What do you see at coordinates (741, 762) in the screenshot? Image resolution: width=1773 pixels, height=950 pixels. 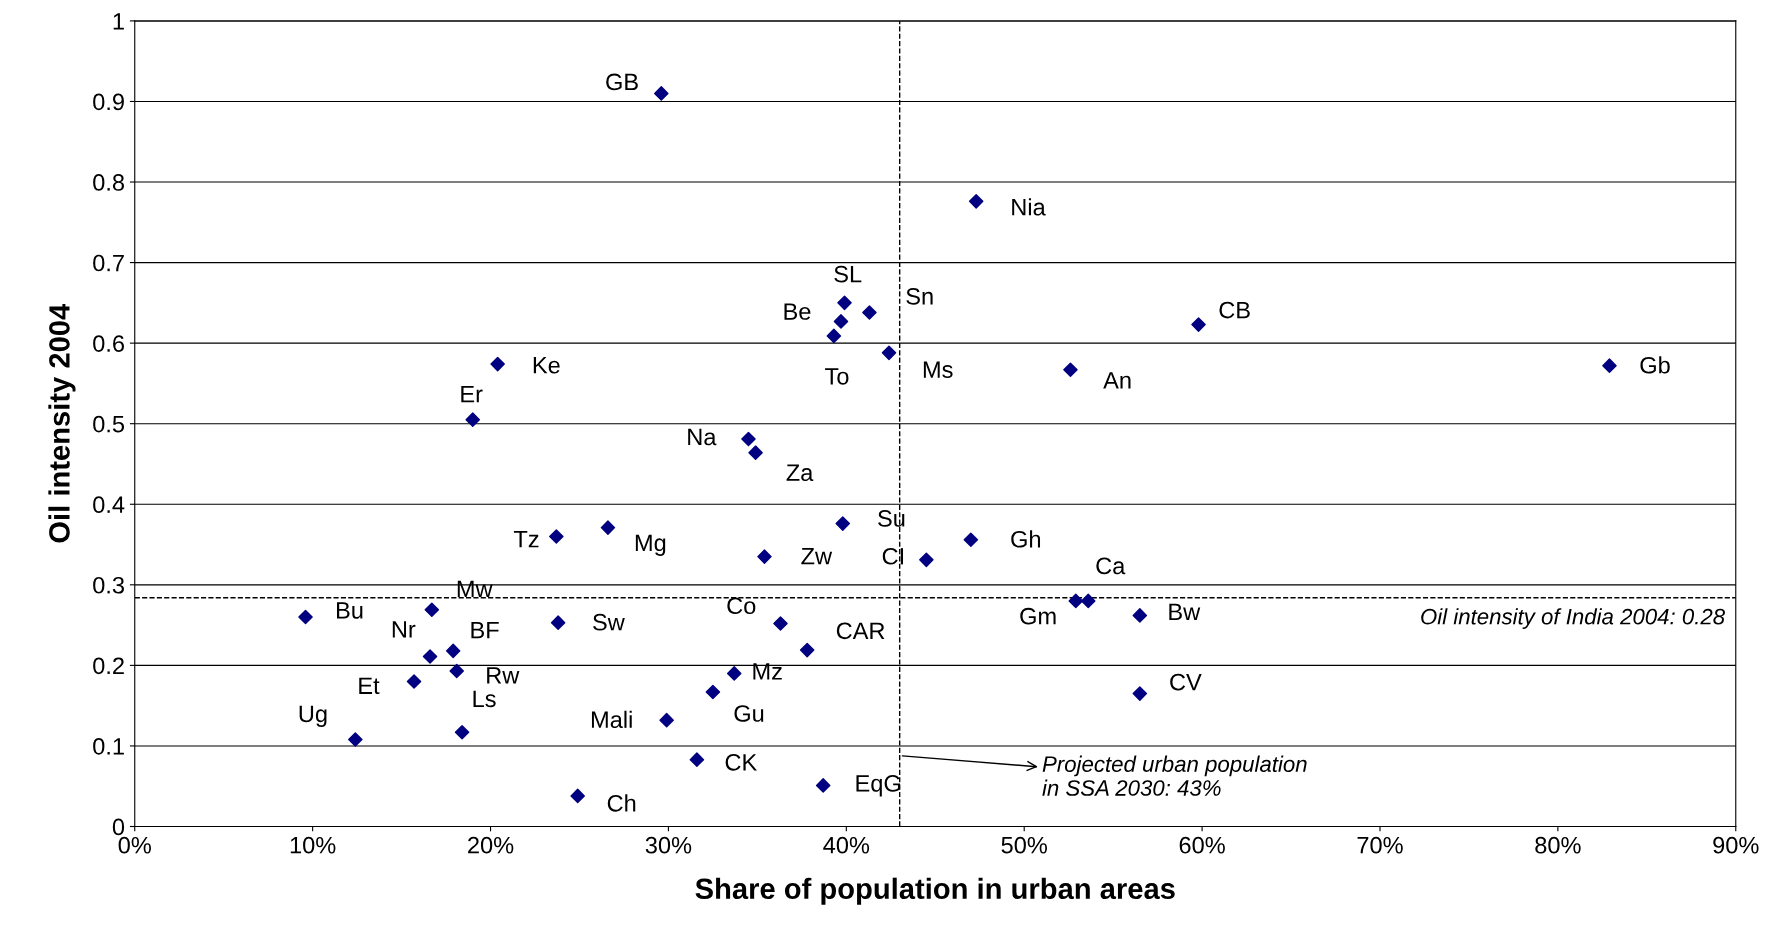 I see `annotation: CK` at bounding box center [741, 762].